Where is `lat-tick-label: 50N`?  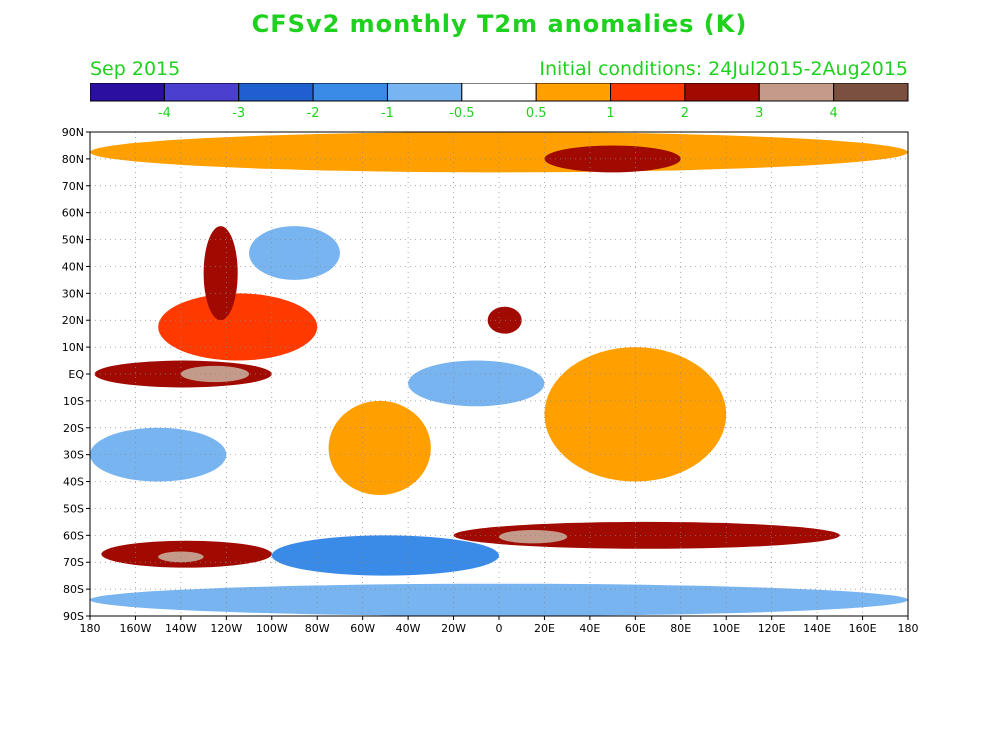
lat-tick-label: 50N is located at coordinates (73, 240).